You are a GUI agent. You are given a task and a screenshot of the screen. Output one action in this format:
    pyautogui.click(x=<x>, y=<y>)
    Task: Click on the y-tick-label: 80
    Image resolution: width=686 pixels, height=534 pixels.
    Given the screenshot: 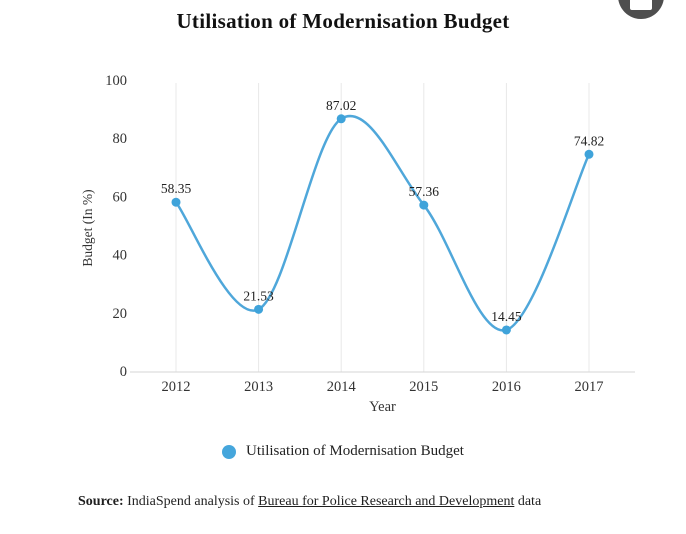 What is the action you would take?
    pyautogui.click(x=120, y=139)
    